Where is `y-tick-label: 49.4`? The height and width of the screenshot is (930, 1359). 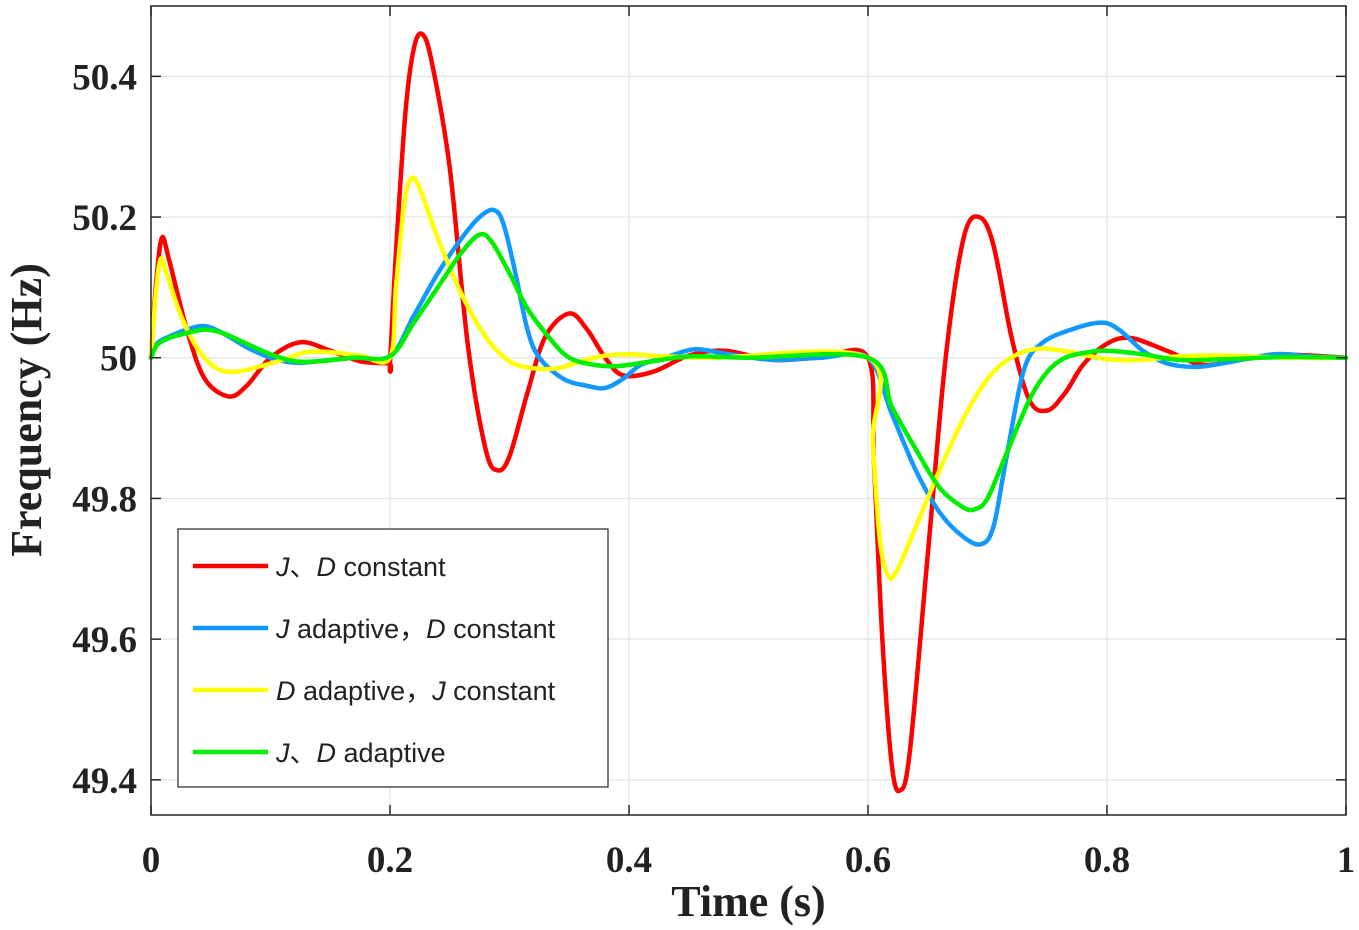
y-tick-label: 49.4 is located at coordinates (104, 781).